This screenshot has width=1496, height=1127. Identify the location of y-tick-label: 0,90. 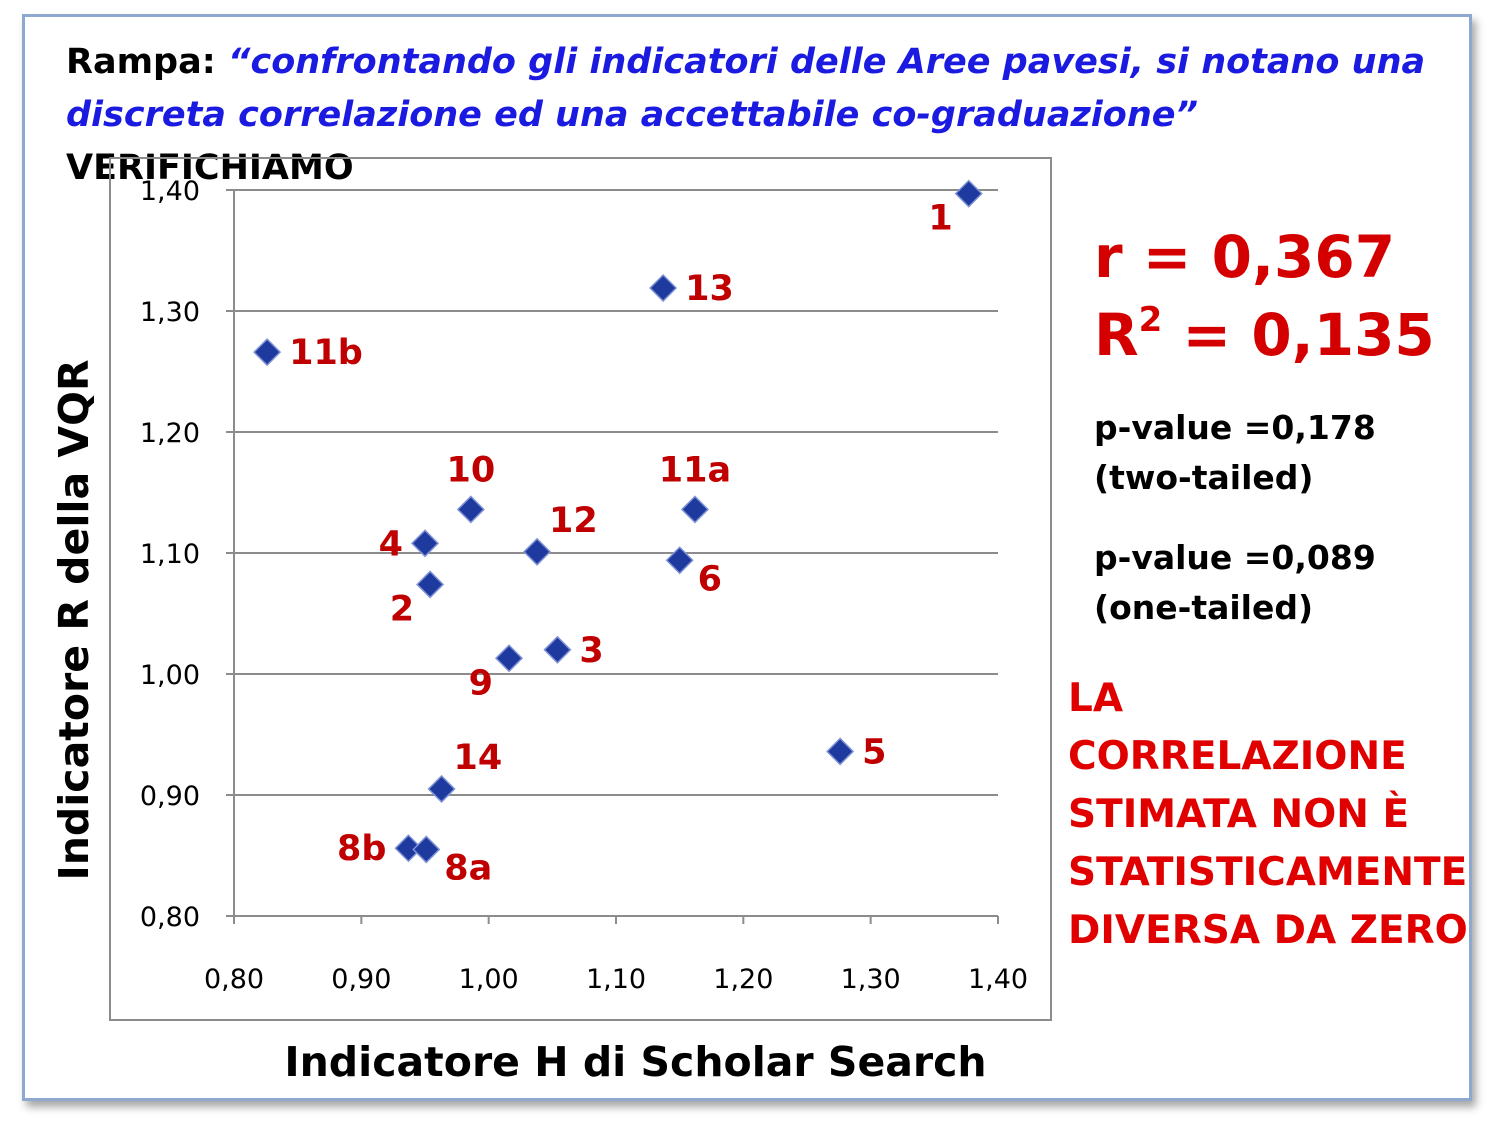
(170, 796).